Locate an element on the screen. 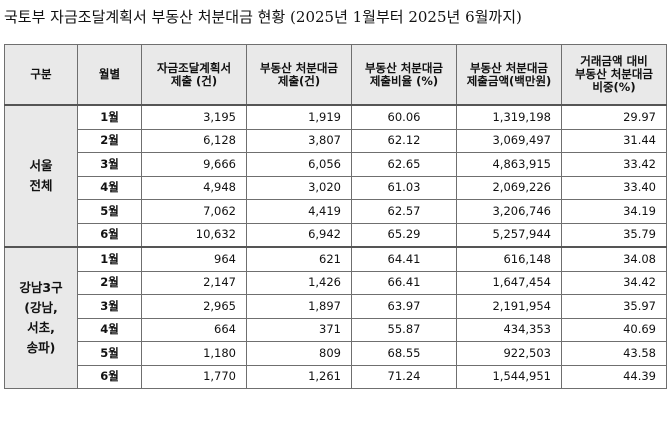 This screenshot has height=429, width=670. disposals-cell: 371 is located at coordinates (299, 329).